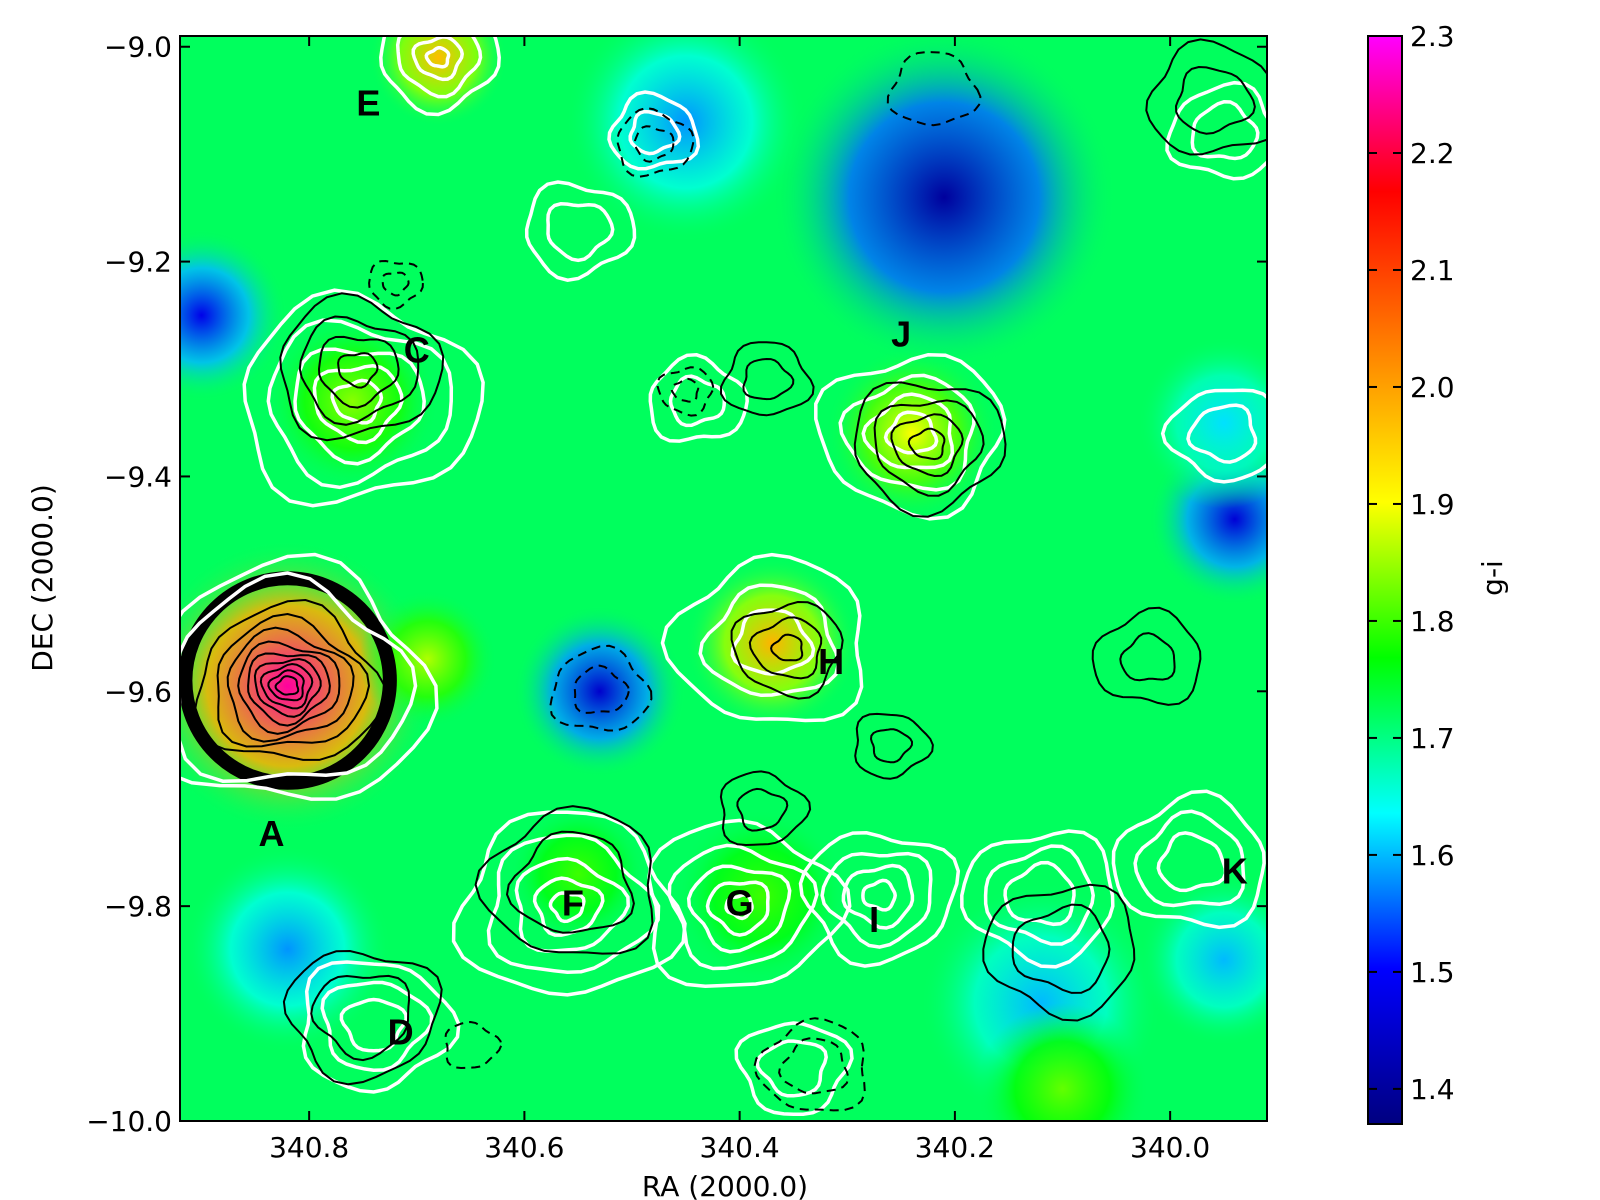 The height and width of the screenshot is (1200, 1600). I want to click on region-label-d: D, so click(401, 1032).